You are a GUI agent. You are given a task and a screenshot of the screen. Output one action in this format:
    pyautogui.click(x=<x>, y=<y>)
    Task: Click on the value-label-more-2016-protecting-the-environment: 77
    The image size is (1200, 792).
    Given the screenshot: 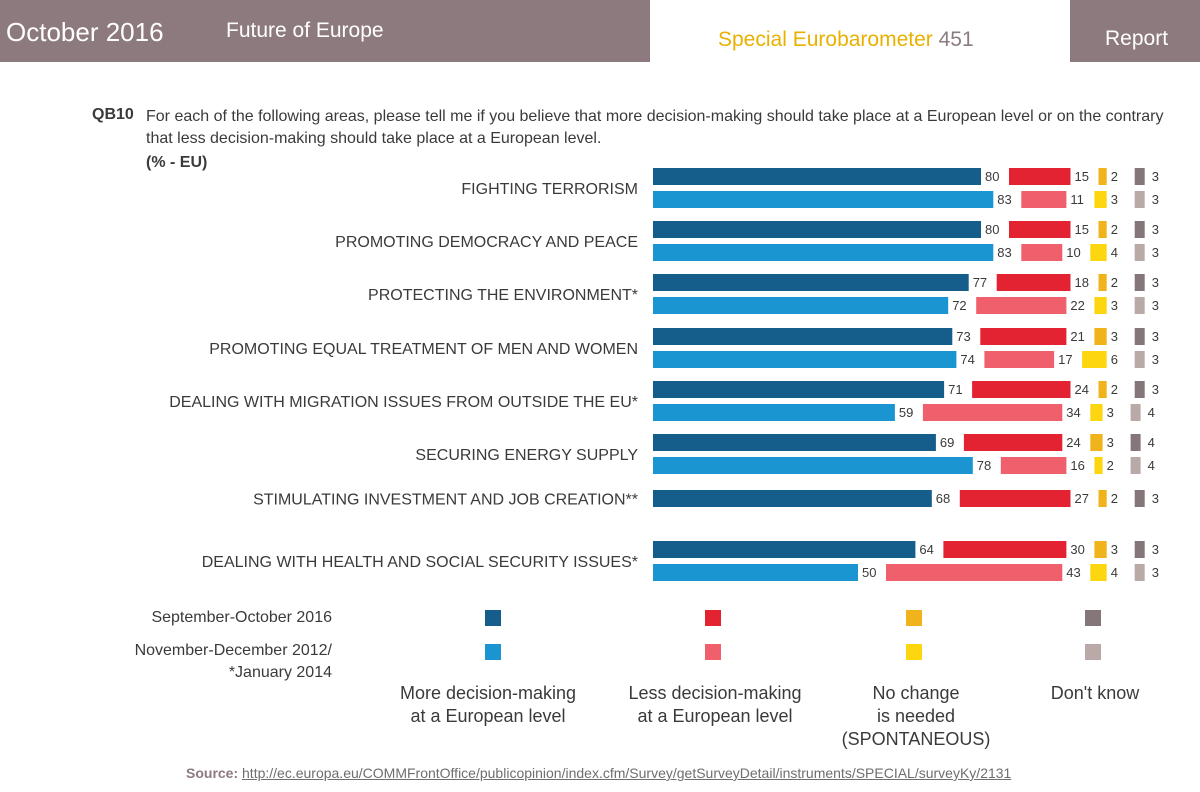 What is the action you would take?
    pyautogui.click(x=980, y=282)
    